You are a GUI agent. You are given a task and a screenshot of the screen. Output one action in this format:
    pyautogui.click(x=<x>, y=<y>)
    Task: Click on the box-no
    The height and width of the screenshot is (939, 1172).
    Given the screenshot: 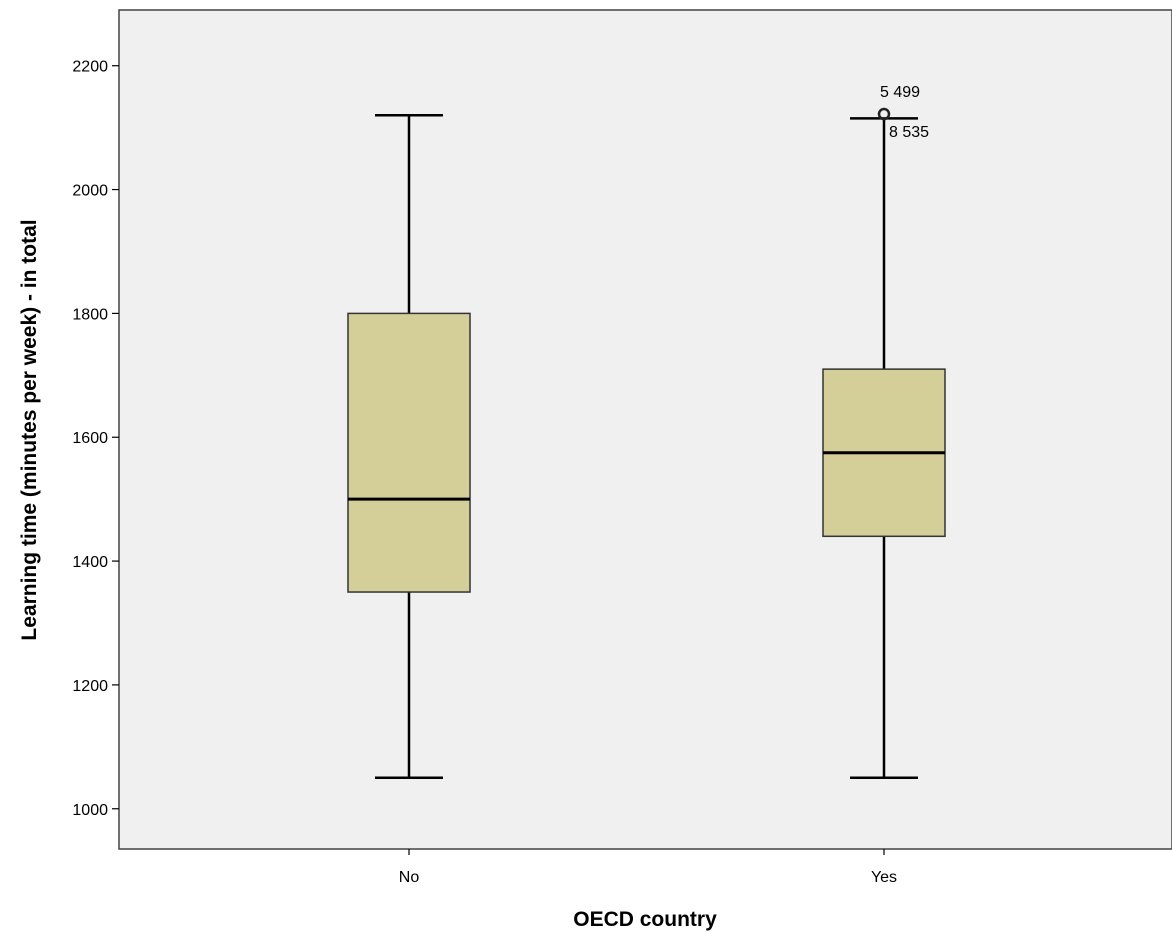 What is the action you would take?
    pyautogui.click(x=409, y=447)
    